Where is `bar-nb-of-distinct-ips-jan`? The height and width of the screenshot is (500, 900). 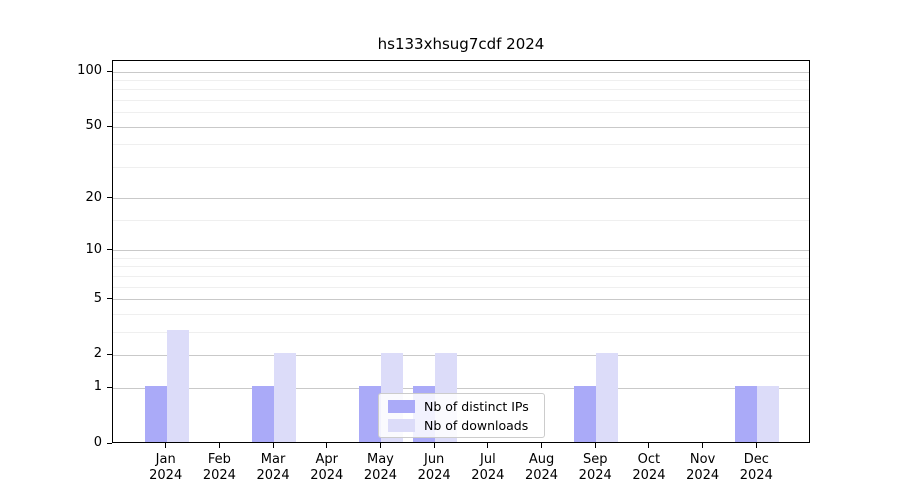 bar-nb-of-distinct-ips-jan is located at coordinates (155, 414).